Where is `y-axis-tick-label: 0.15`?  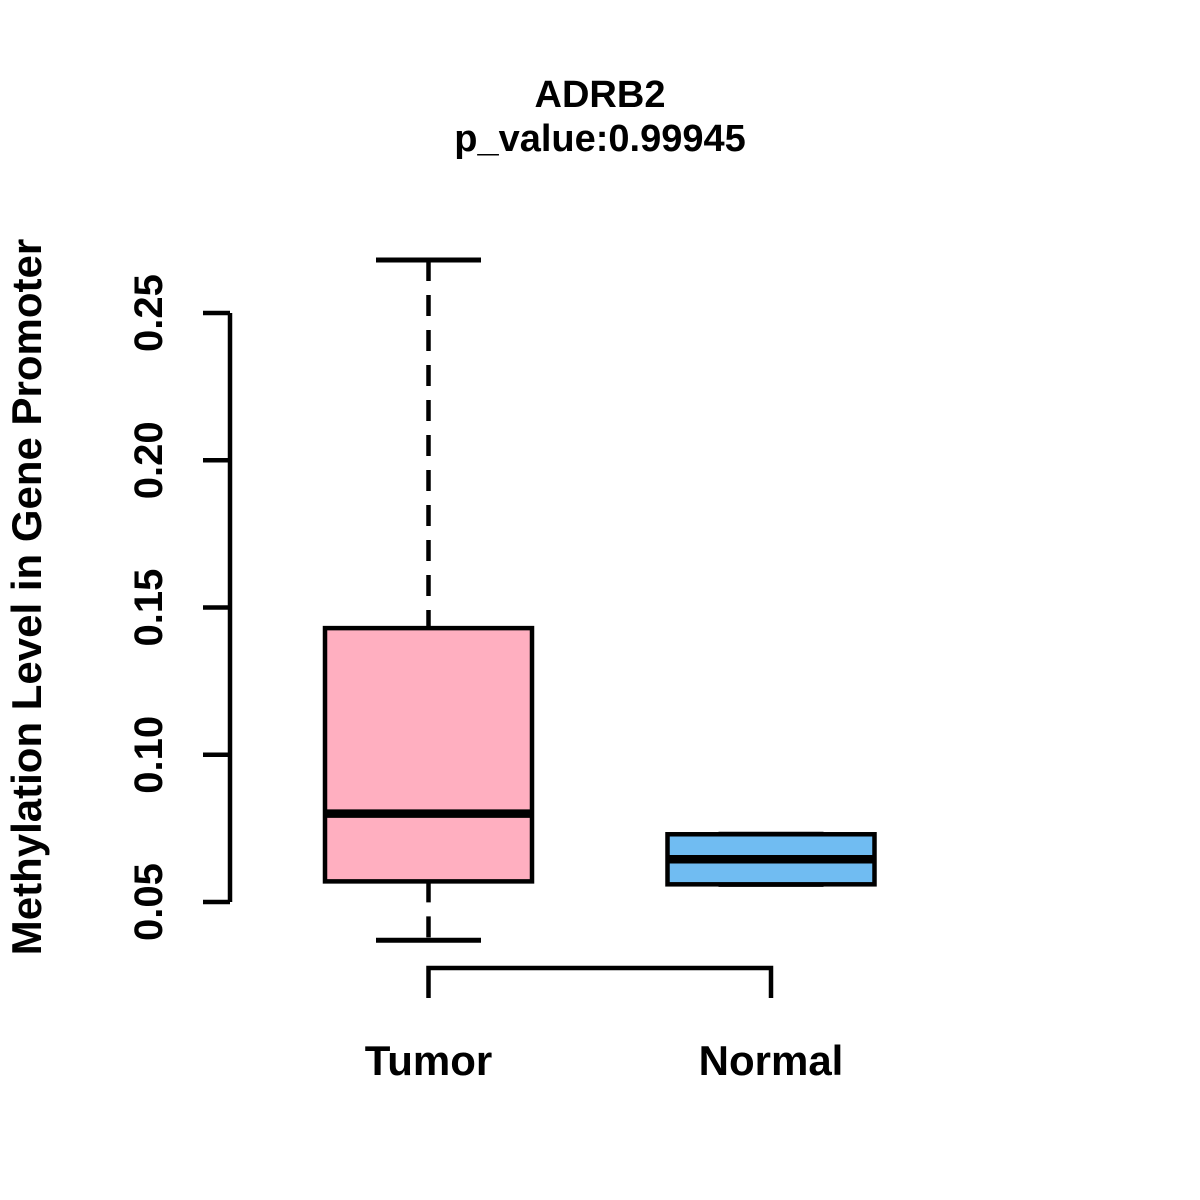
y-axis-tick-label: 0.15 is located at coordinates (149, 608).